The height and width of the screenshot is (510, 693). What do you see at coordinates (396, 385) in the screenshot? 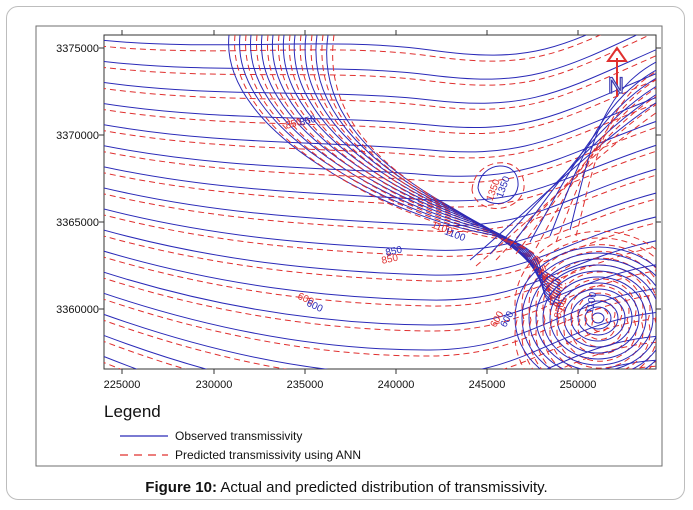
I see `x-tick-label: 240000` at bounding box center [396, 385].